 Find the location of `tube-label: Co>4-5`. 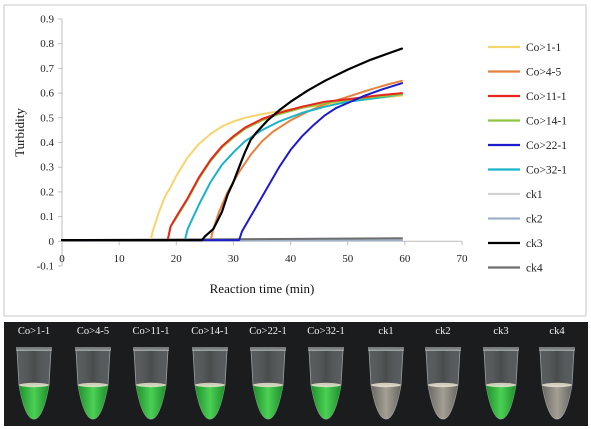

tube-label: Co>4-5 is located at coordinates (93, 331).